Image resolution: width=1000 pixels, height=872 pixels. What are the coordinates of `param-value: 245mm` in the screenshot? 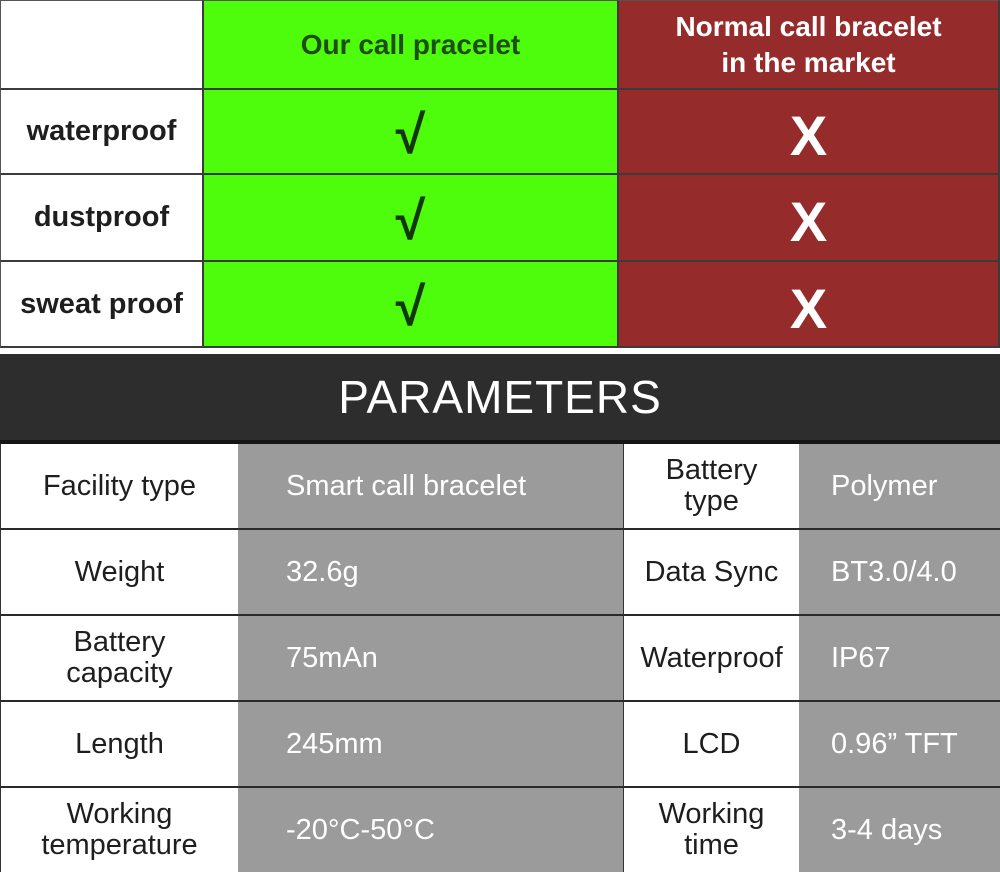 It's located at (430, 745).